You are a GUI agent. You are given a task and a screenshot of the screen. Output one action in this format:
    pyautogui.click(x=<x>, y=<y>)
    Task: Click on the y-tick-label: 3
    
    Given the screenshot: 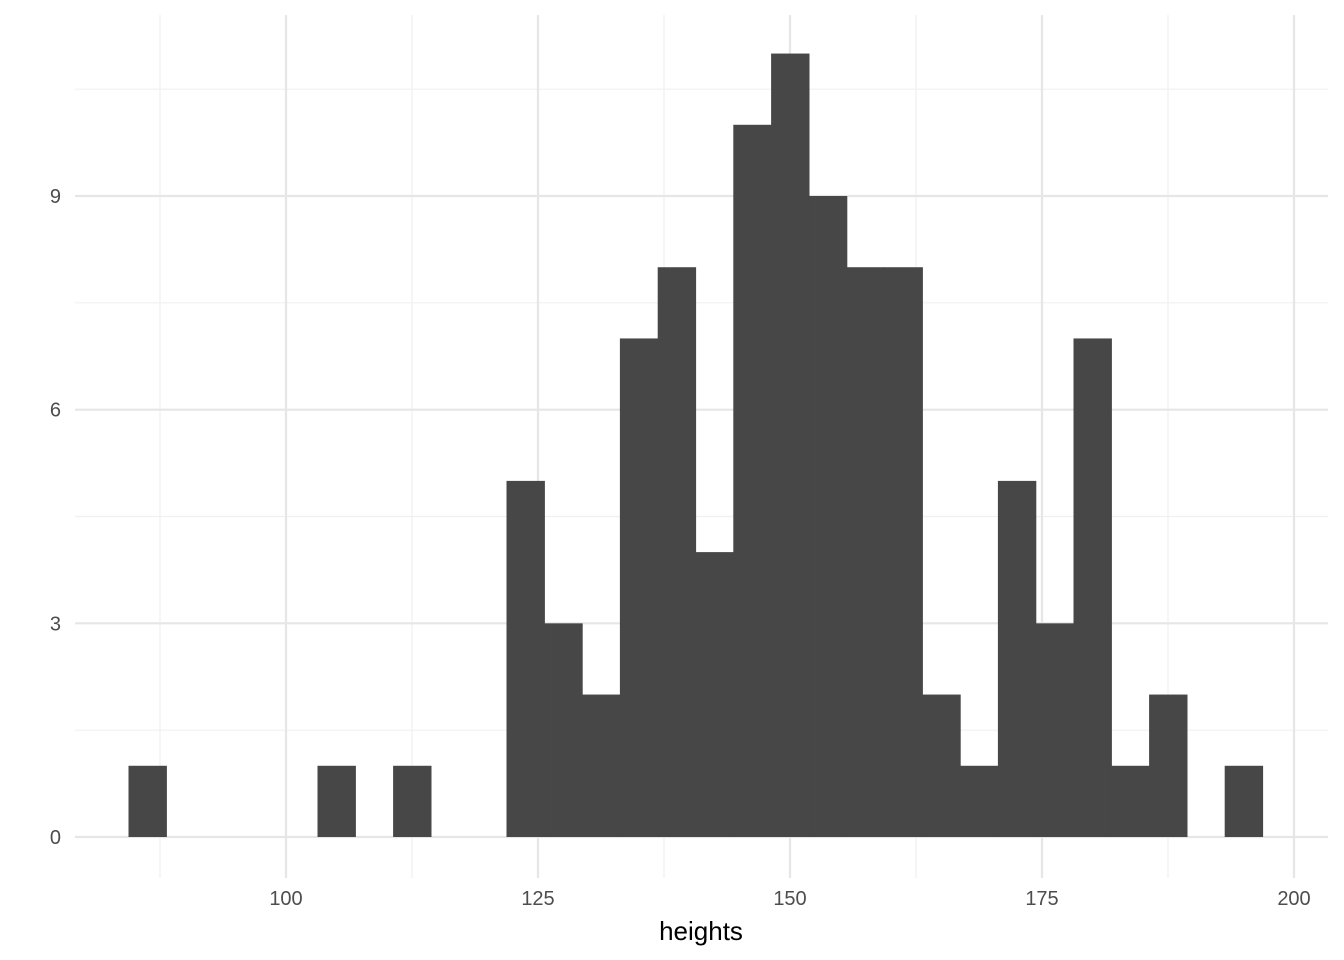 What is the action you would take?
    pyautogui.click(x=55, y=624)
    